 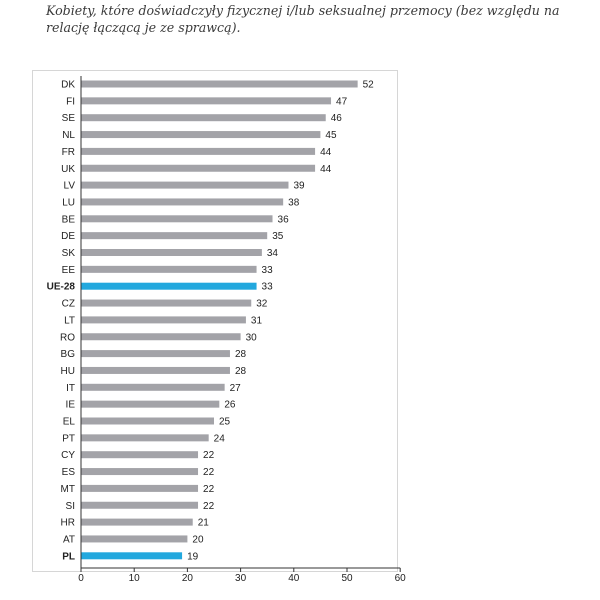 I want to click on bar-at, so click(x=134, y=539).